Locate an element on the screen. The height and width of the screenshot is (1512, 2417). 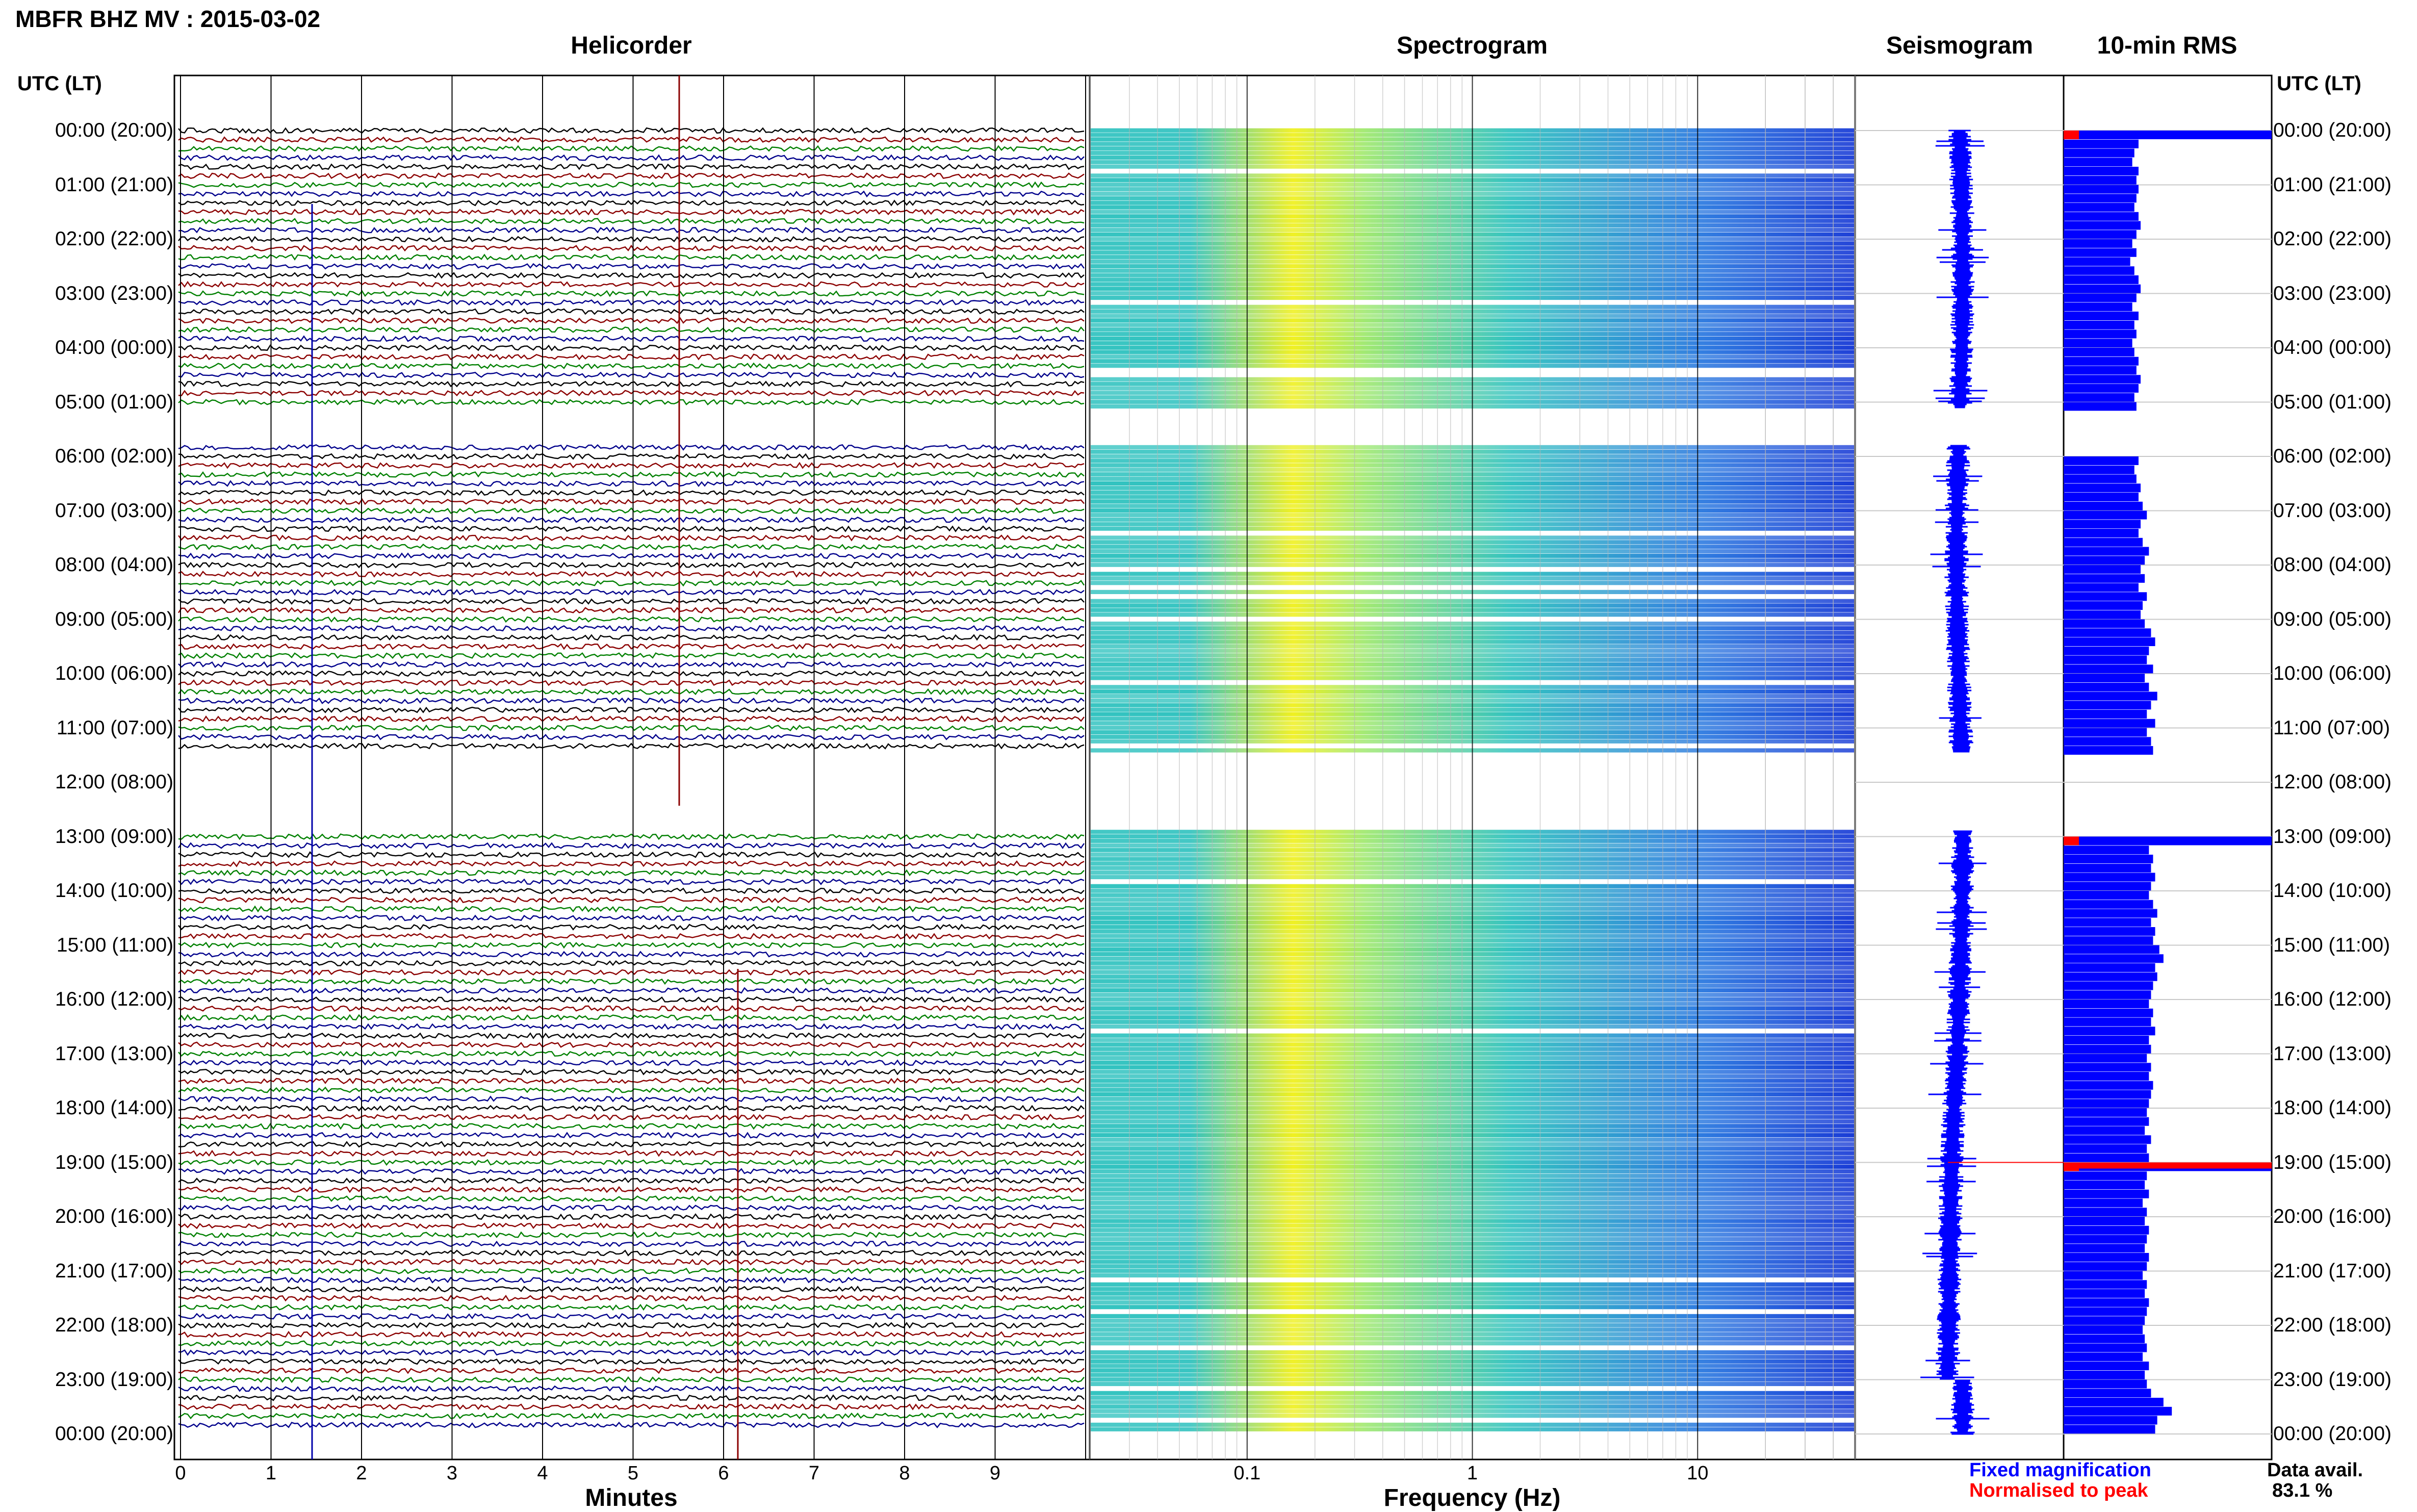
legend-normalised-to-peak: Normalised to peak is located at coordinates (2058, 1490).